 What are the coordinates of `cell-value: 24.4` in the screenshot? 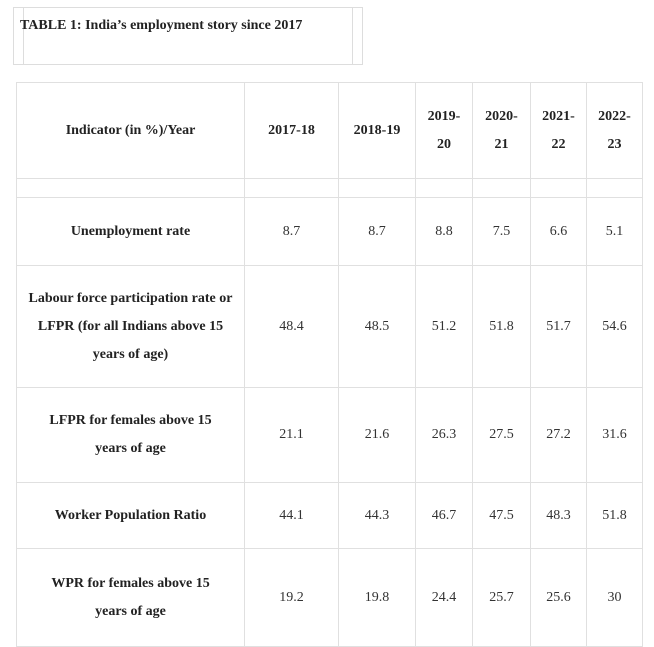 It's located at (444, 597).